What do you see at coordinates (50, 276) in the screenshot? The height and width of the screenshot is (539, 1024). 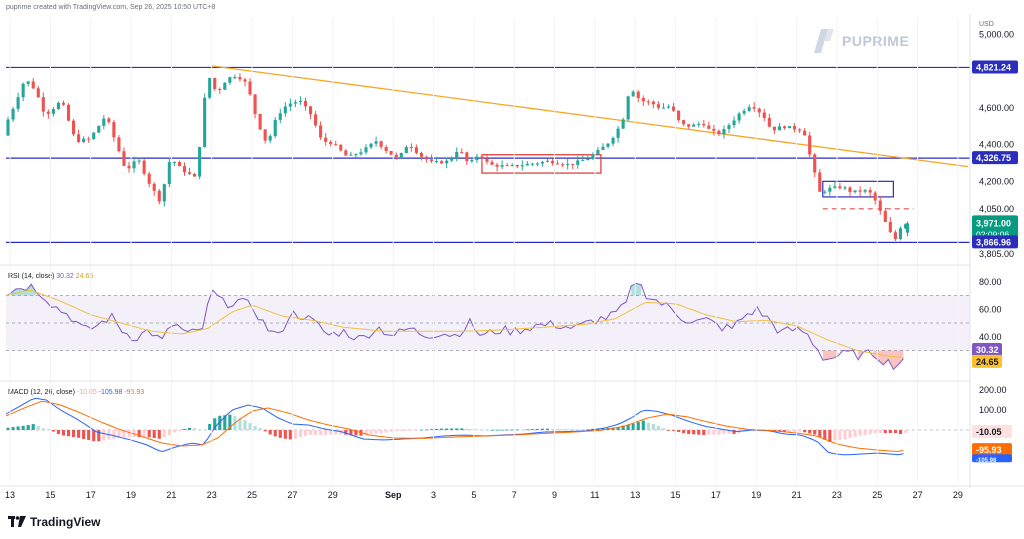 I see `rsi-legend: RSI (14, close) 30.32 24.65` at bounding box center [50, 276].